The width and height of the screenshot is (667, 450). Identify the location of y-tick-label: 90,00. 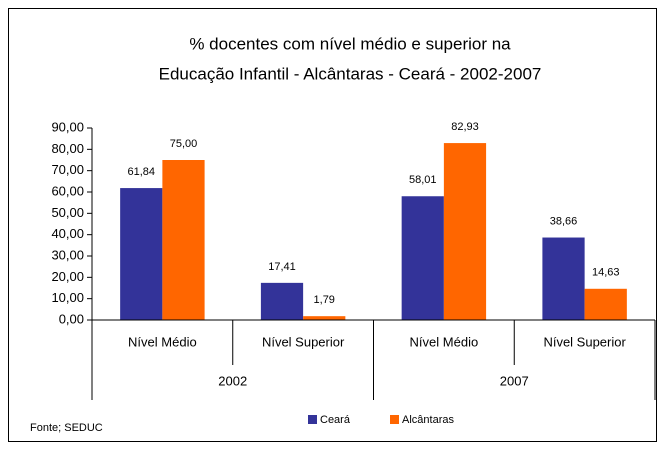
(67, 126).